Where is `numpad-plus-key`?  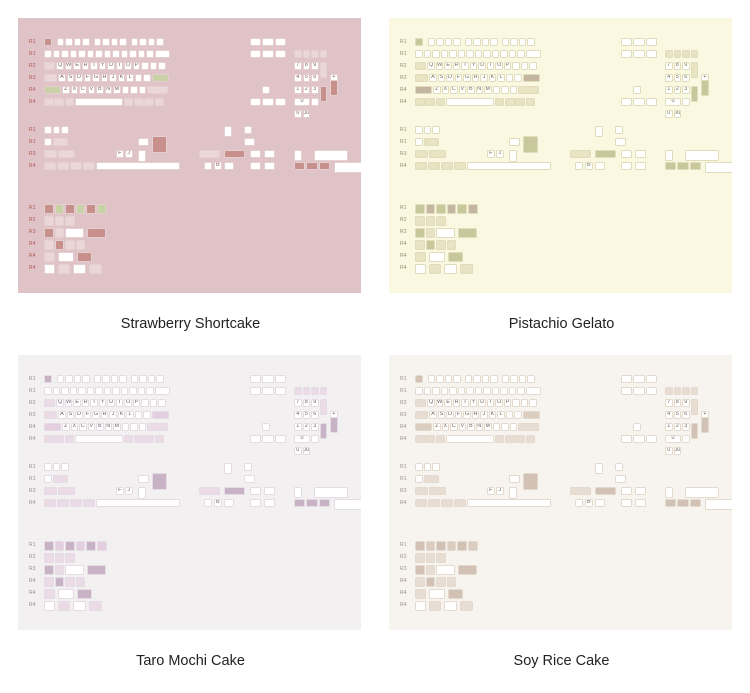
numpad-plus-key is located at coordinates (323, 70).